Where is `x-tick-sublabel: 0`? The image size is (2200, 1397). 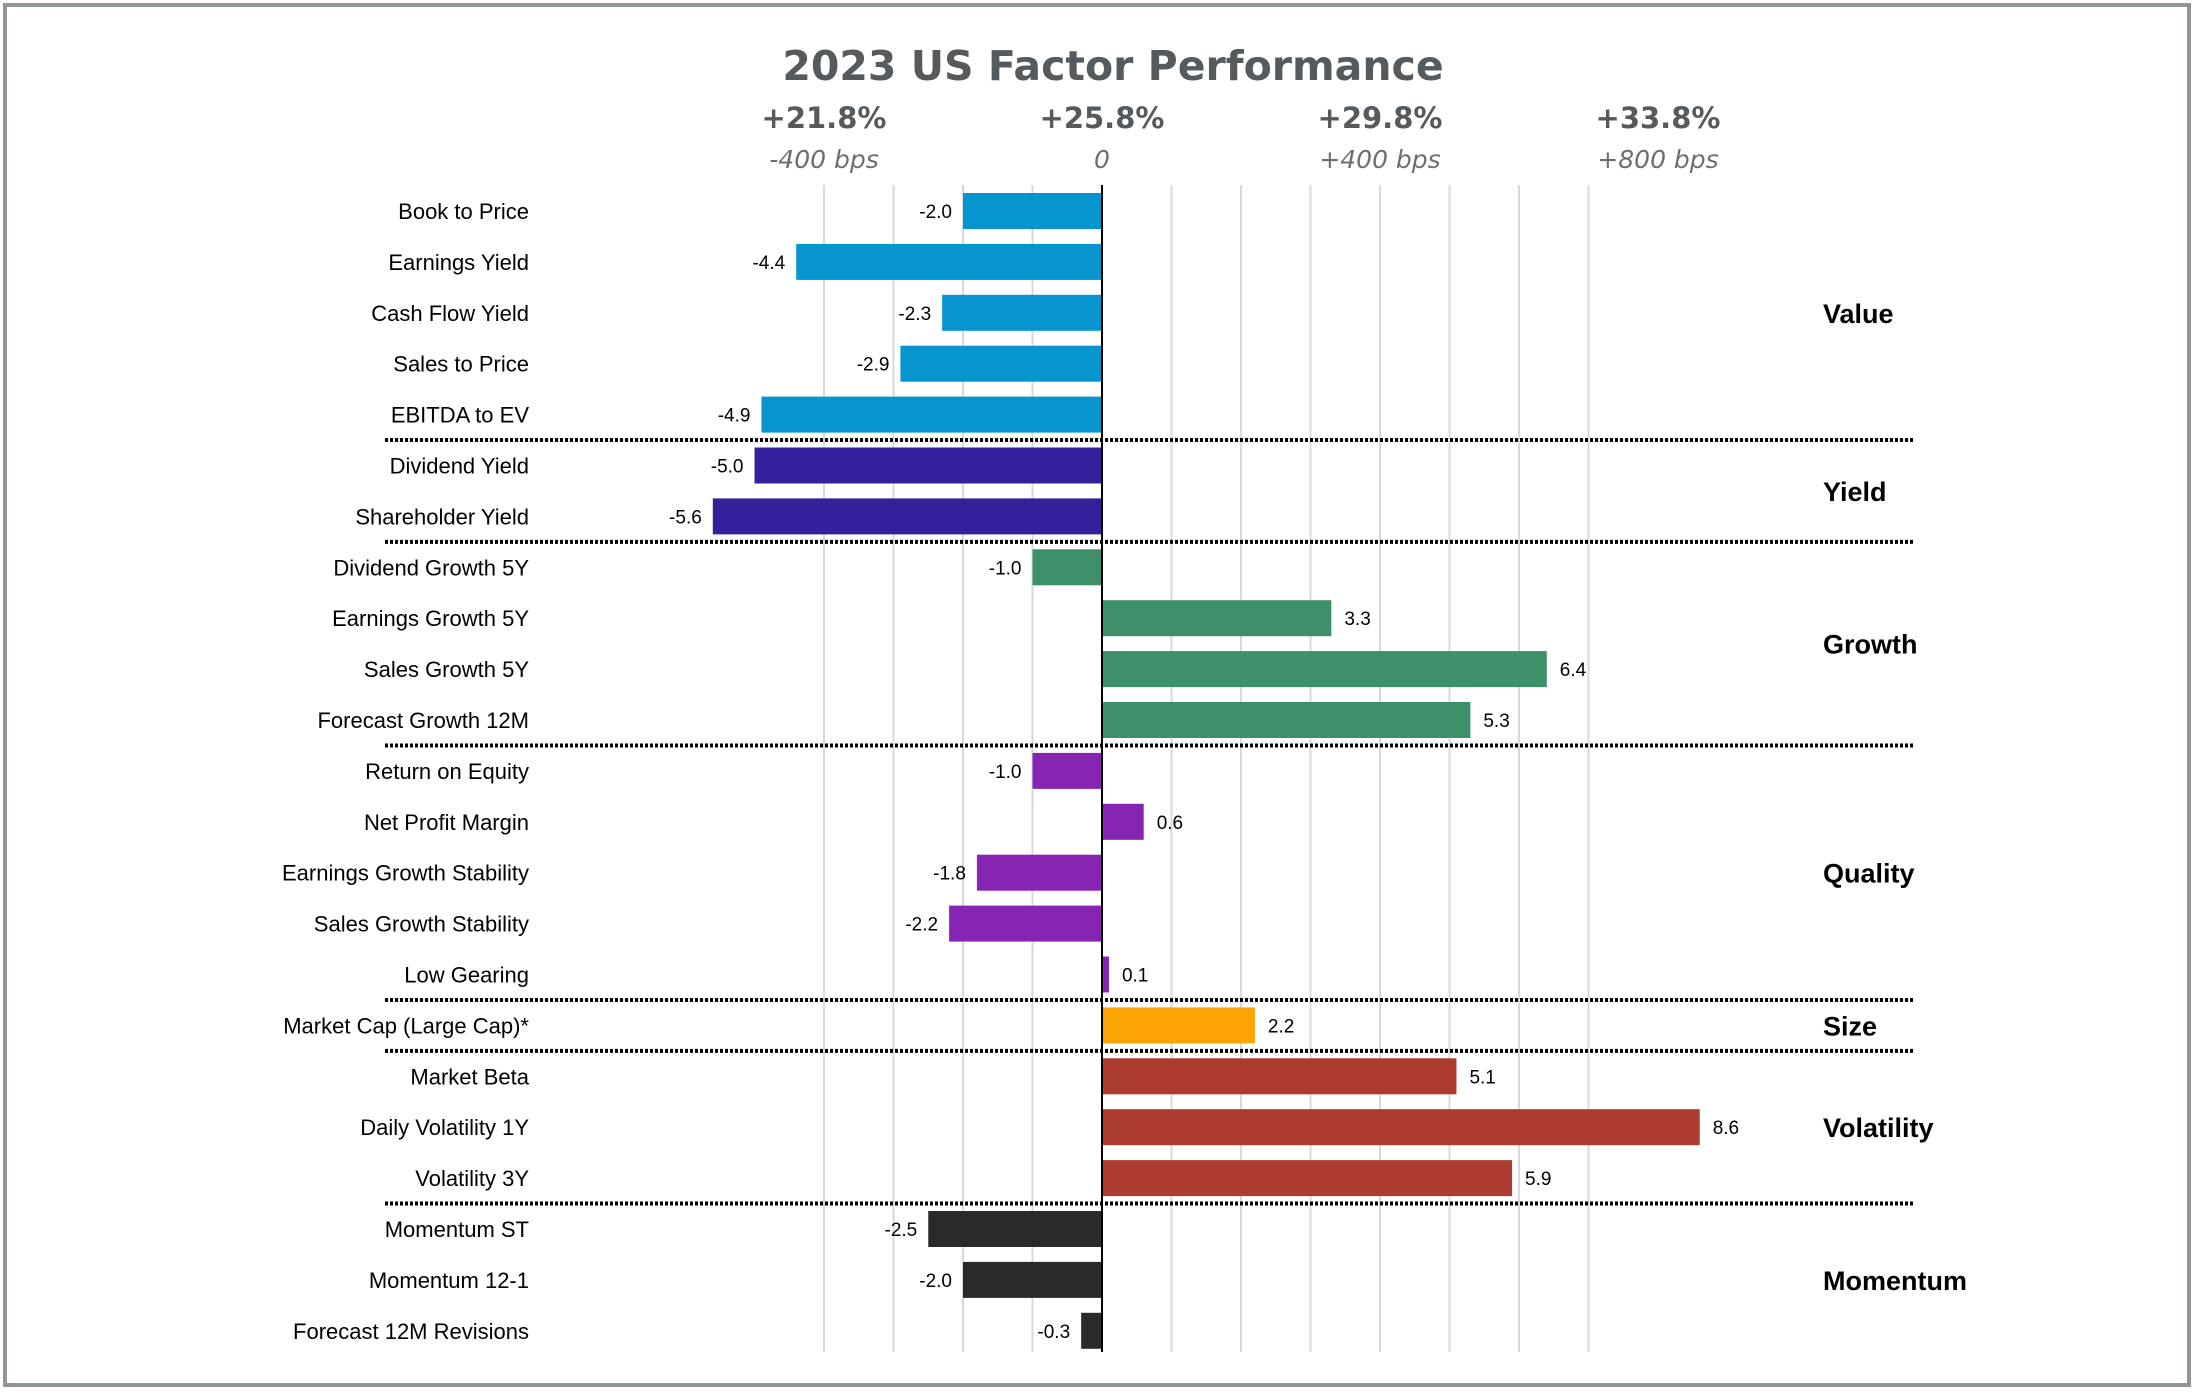 x-tick-sublabel: 0 is located at coordinates (1102, 159).